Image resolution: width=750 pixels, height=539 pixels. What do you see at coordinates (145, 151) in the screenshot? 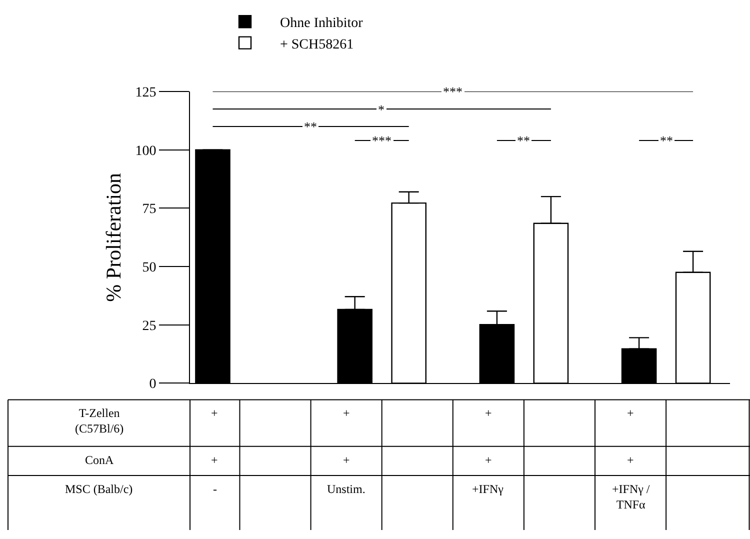
I see `y-tick-label: 100` at bounding box center [145, 151].